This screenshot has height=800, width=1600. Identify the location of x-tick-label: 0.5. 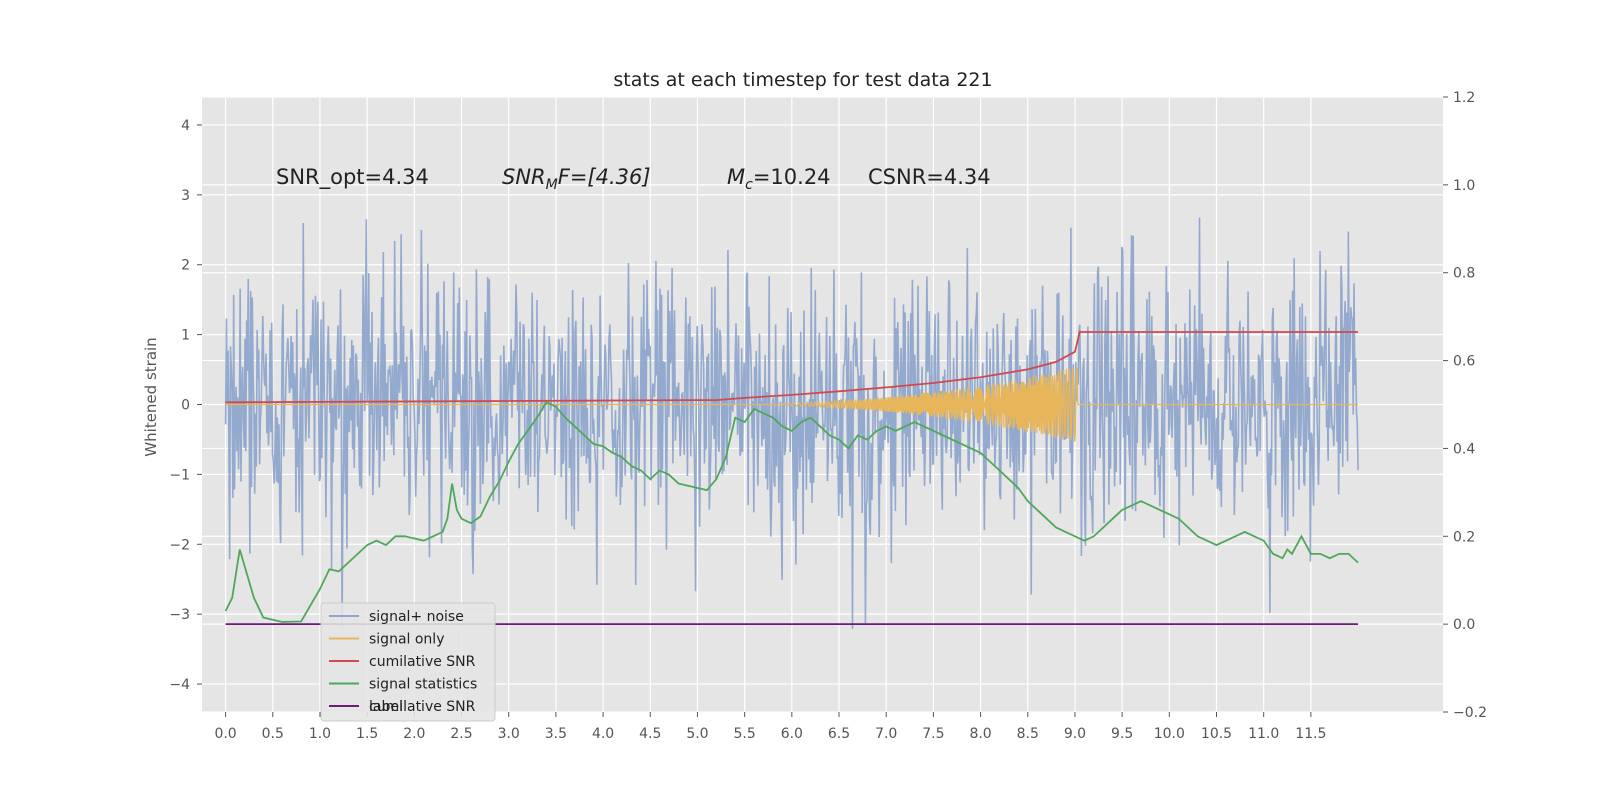
(273, 734).